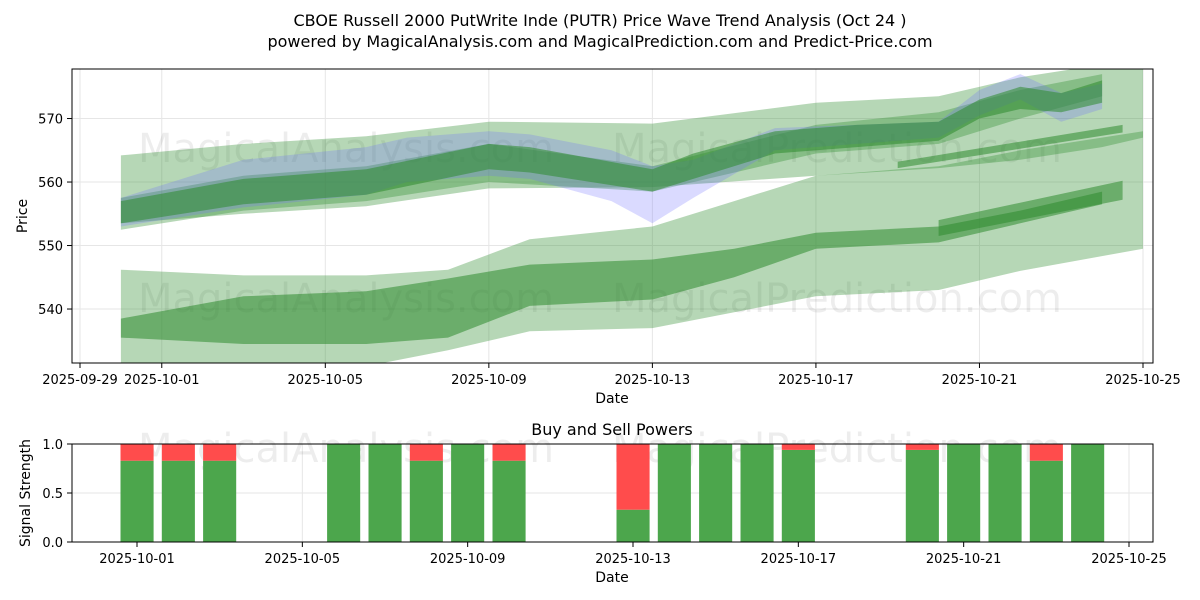 This screenshot has height=600, width=1200. What do you see at coordinates (23, 216) in the screenshot?
I see `price-y-label: Price` at bounding box center [23, 216].